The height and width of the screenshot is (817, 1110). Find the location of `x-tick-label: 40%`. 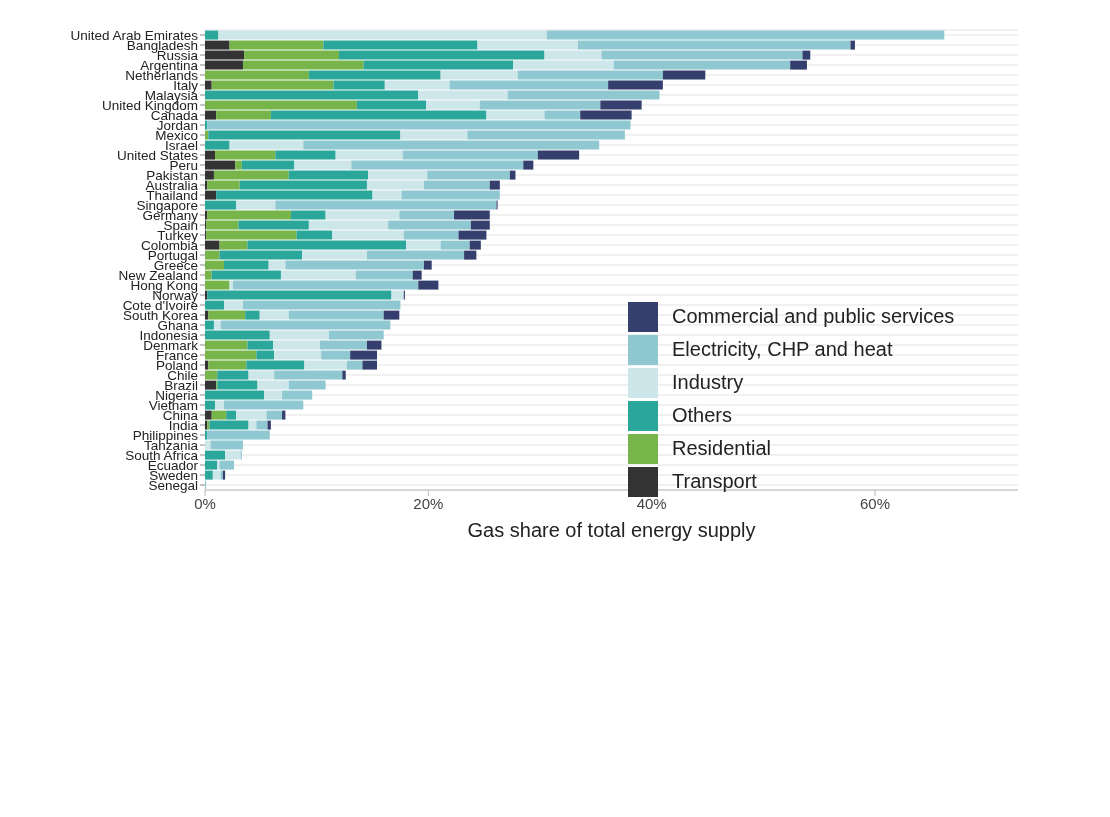

x-tick-label: 40% is located at coordinates (651, 503).